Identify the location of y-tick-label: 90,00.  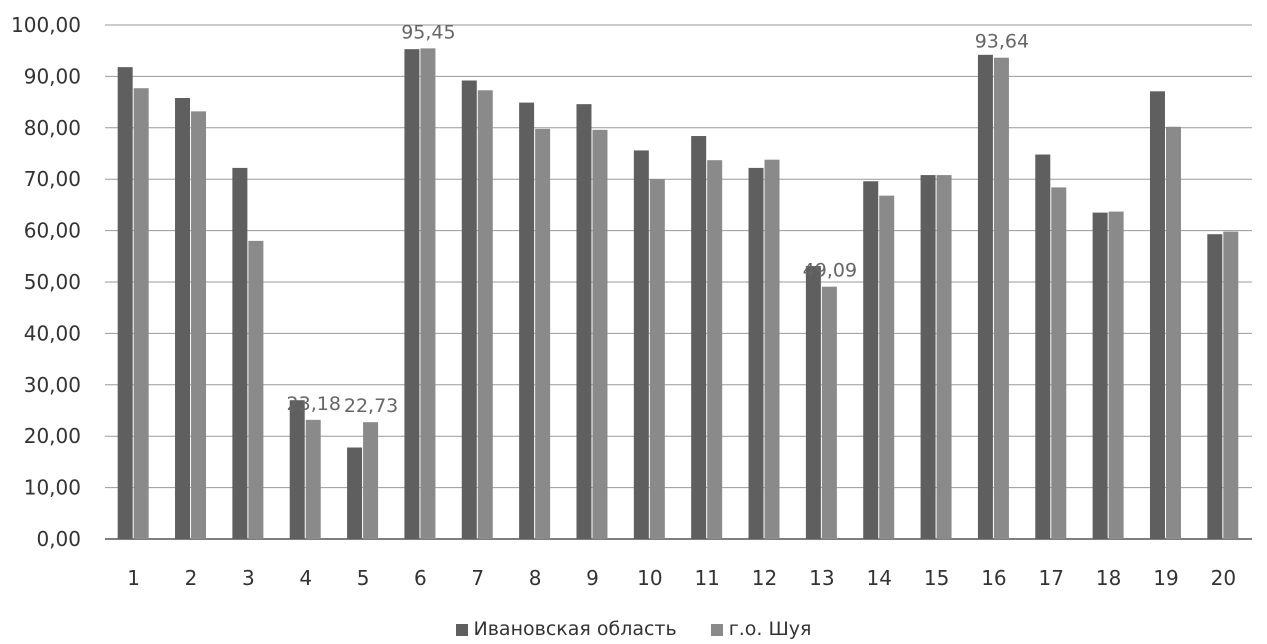
(52, 76).